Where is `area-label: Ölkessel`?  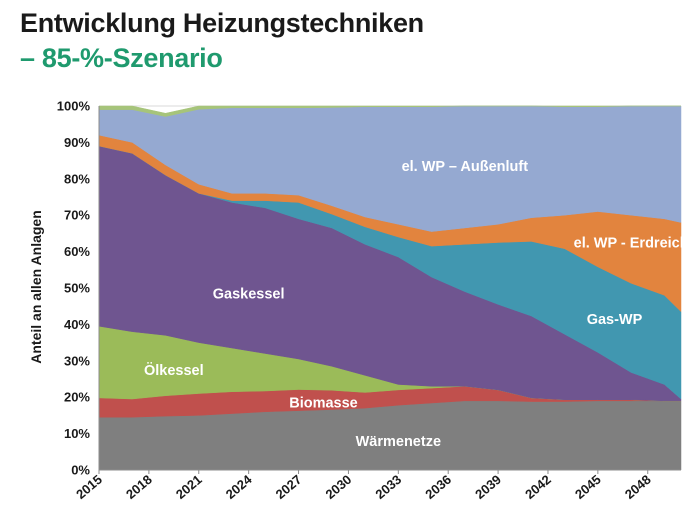
area-label: Ölkessel is located at coordinates (174, 370).